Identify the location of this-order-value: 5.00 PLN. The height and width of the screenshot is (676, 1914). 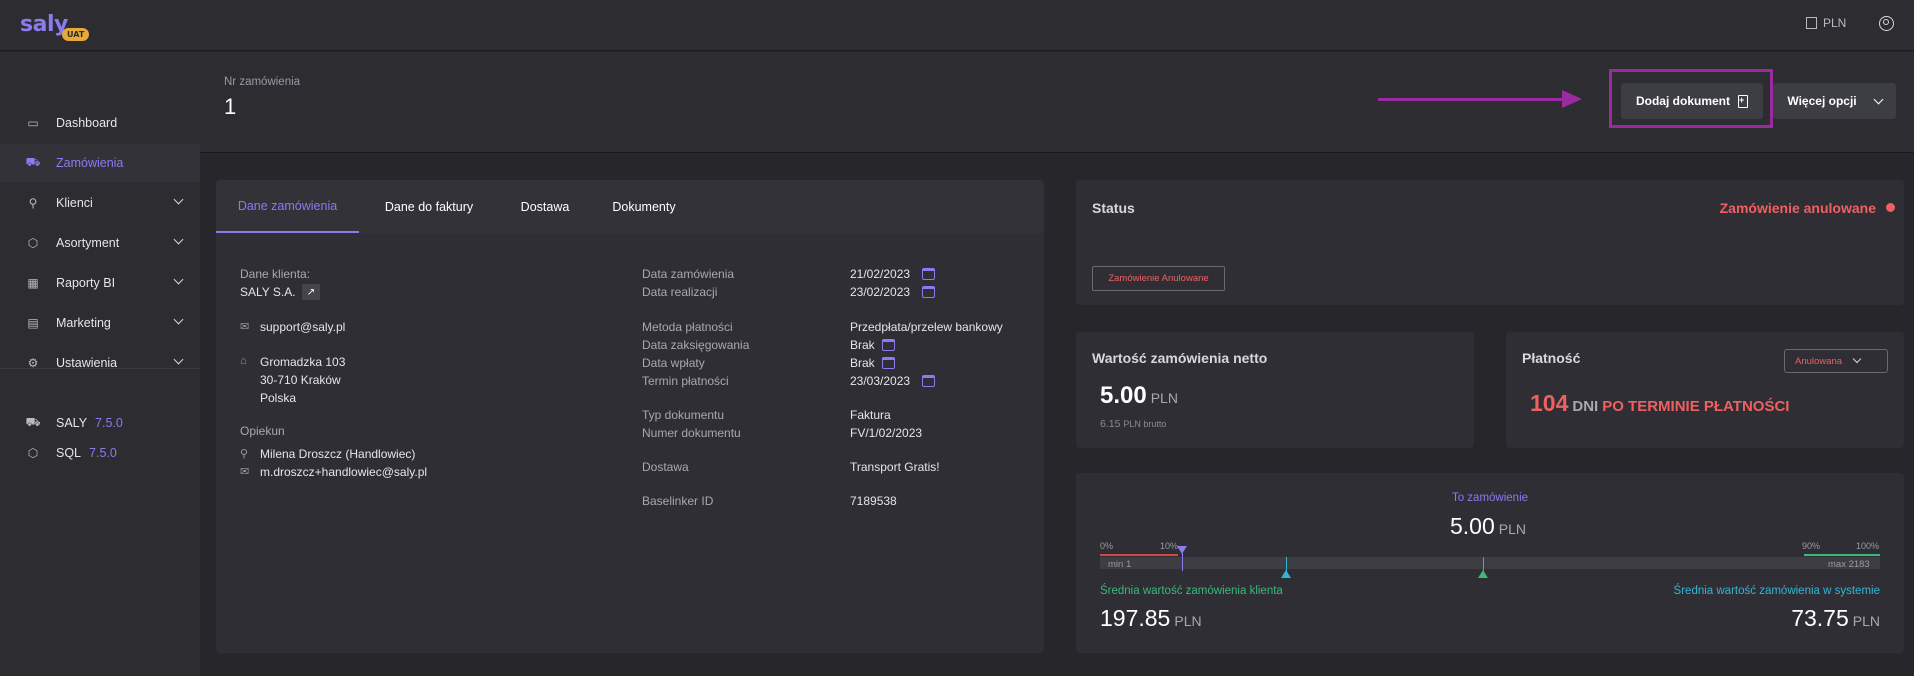
(1488, 526).